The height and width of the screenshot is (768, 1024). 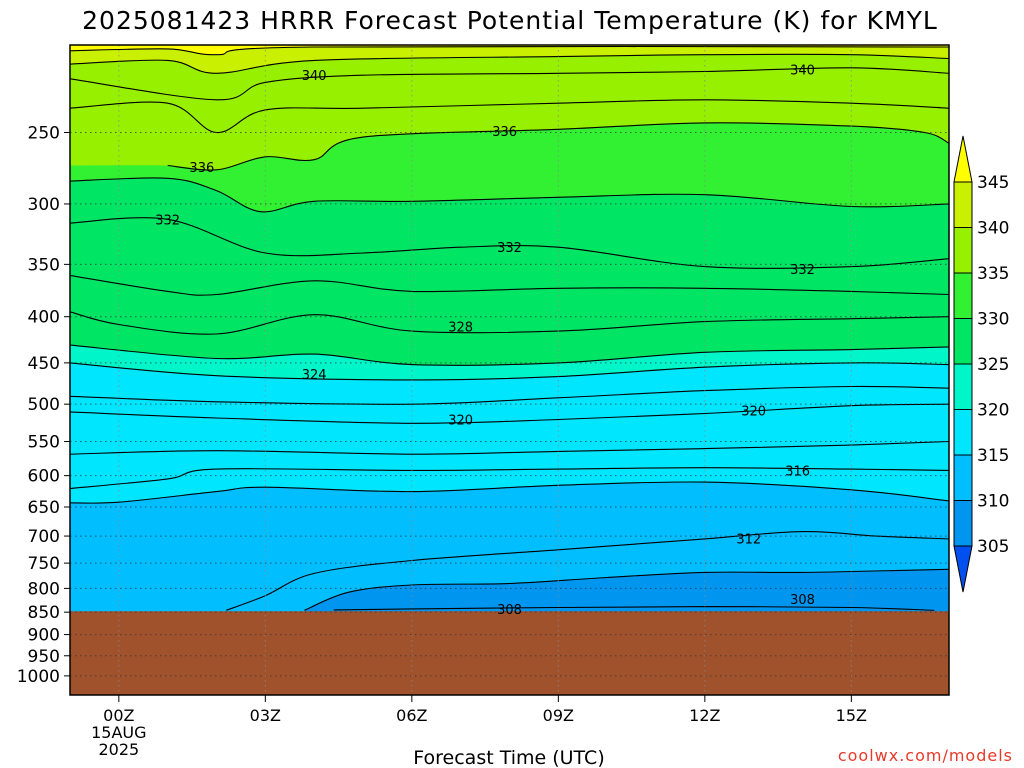 What do you see at coordinates (508, 757) in the screenshot?
I see `x-axis-label: Forecast Time (UTC)` at bounding box center [508, 757].